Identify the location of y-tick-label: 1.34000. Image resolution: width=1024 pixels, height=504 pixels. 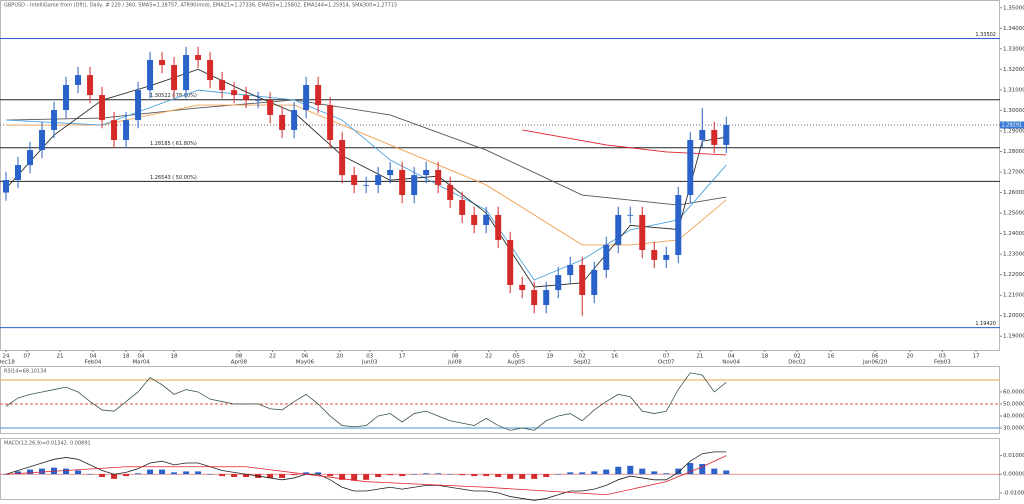
(1013, 29).